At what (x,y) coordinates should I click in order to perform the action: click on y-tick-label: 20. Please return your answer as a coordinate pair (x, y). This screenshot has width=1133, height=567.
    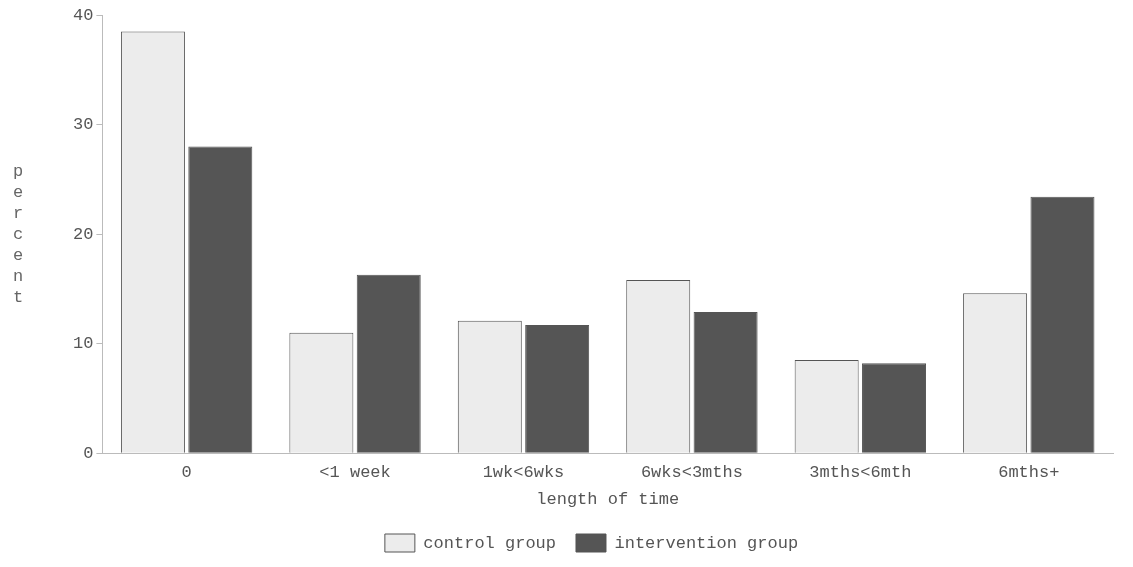
    Looking at the image, I should click on (83, 234).